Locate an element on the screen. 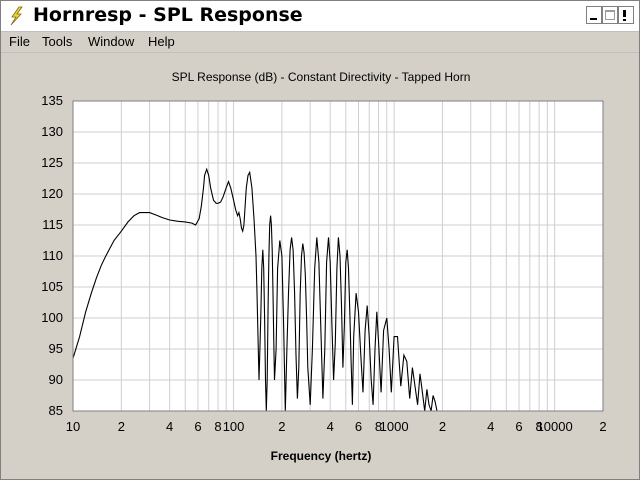 This screenshot has height=480, width=640. lightning-bolt-icon is located at coordinates (16, 16).